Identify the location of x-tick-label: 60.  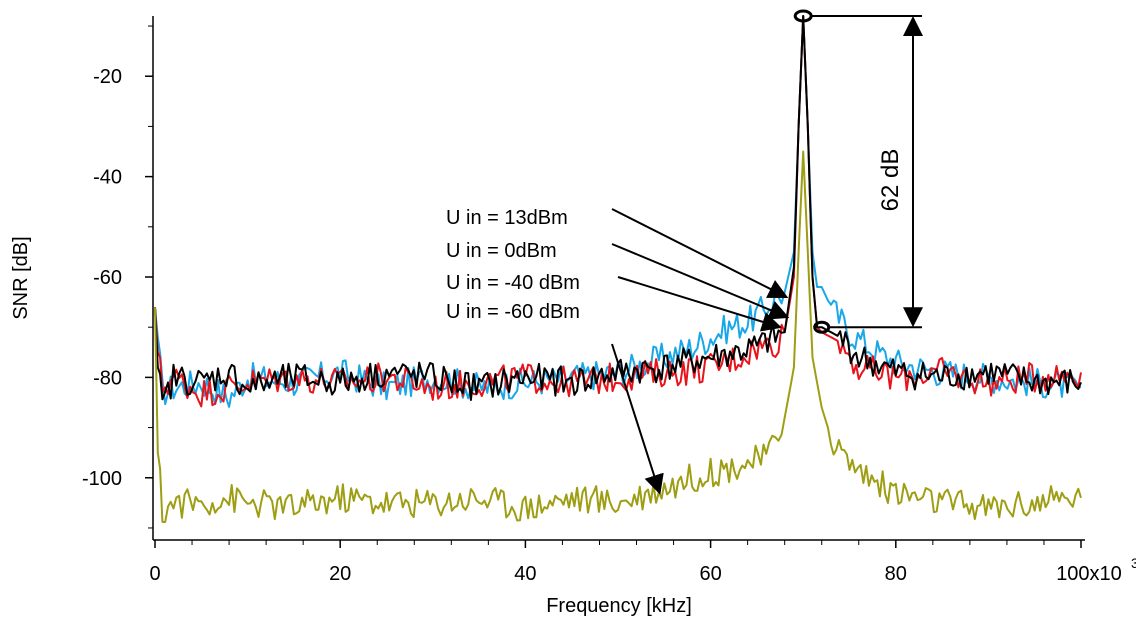
(710, 574).